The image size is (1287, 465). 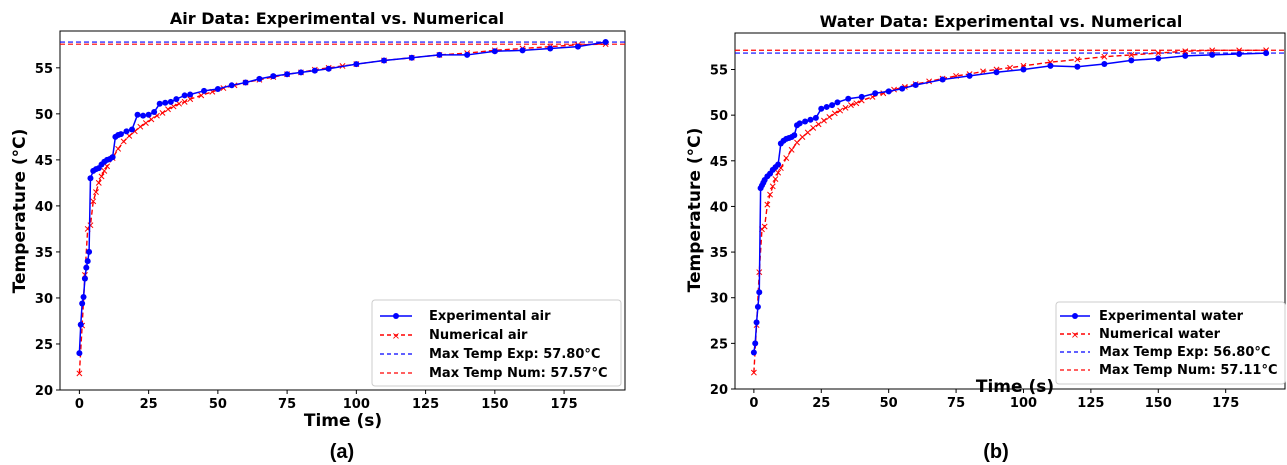 I want to click on y-axis-label: Temperature (°C), so click(x=695, y=210).